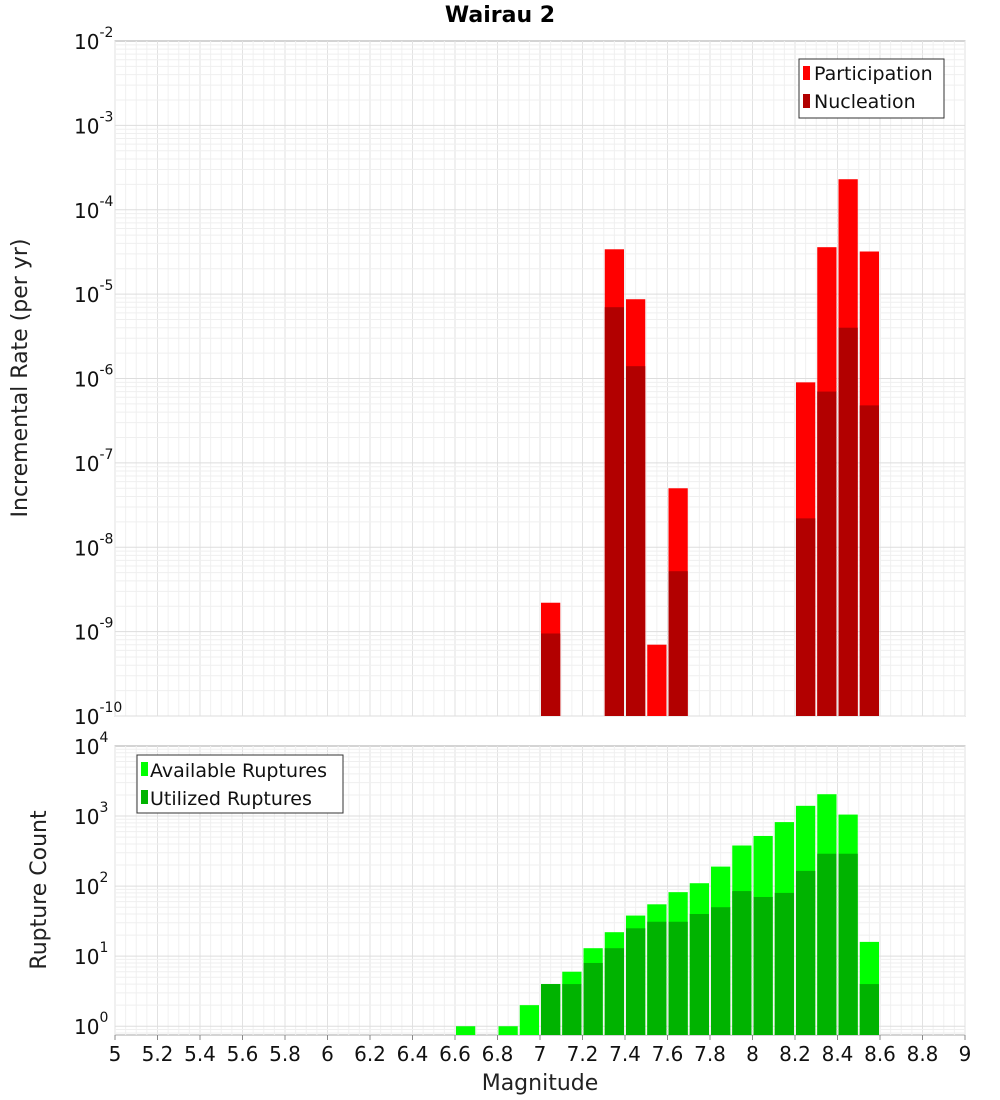  What do you see at coordinates (965, 1054) in the screenshot?
I see `x-tick-label: 9` at bounding box center [965, 1054].